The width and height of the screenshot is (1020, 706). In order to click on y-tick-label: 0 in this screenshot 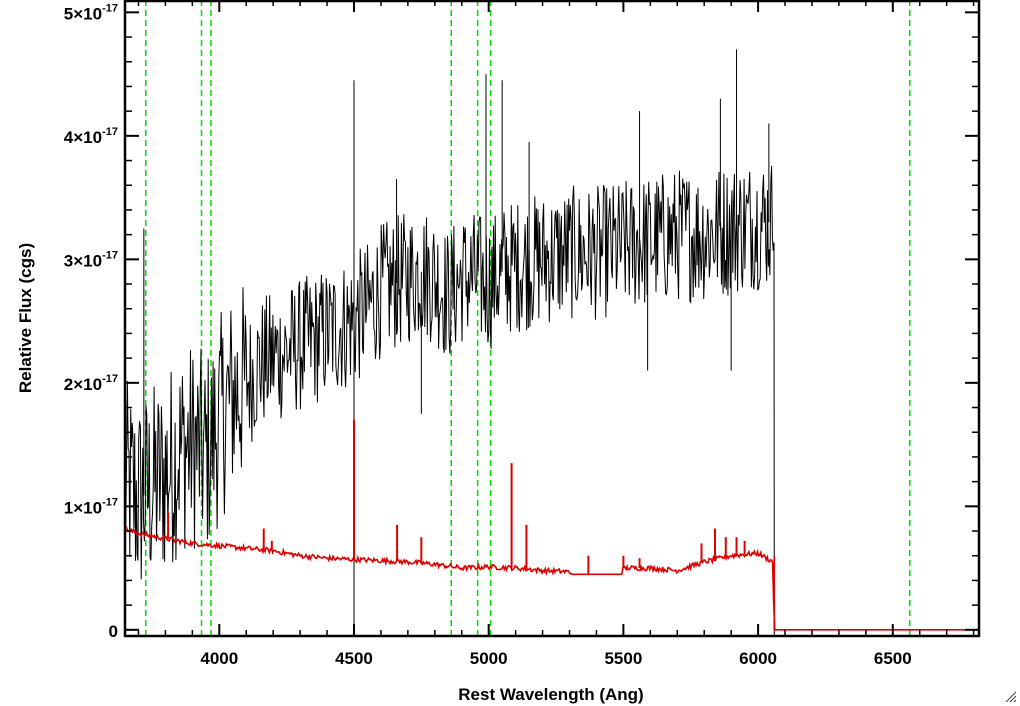, I will do `click(113, 631)`.